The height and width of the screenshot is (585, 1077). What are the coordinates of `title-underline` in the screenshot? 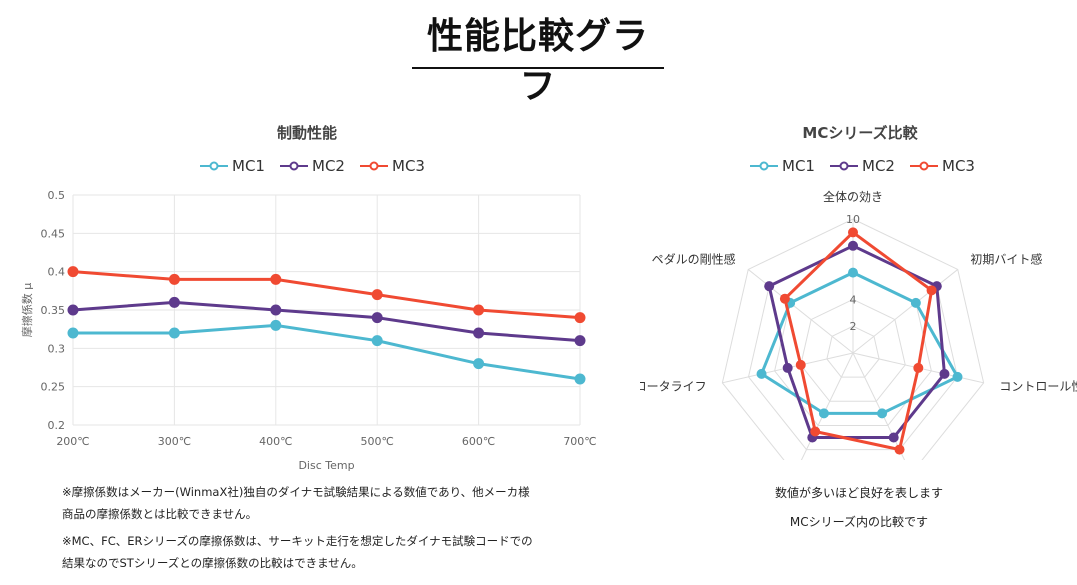 It's located at (538, 68).